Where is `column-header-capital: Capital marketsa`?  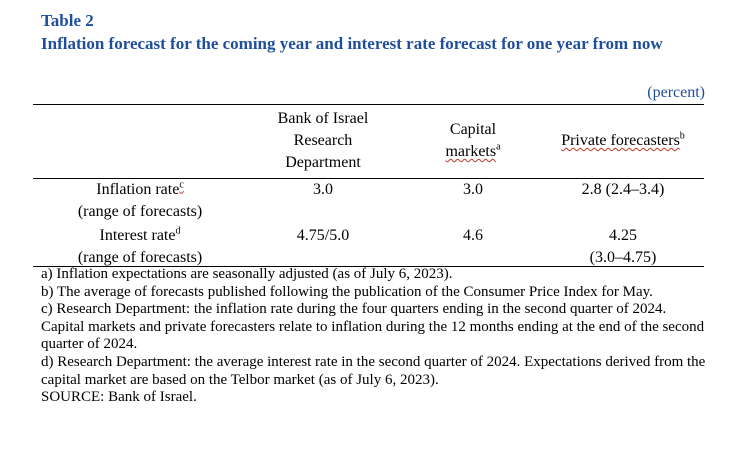
column-header-capital: Capital marketsa is located at coordinates (473, 141).